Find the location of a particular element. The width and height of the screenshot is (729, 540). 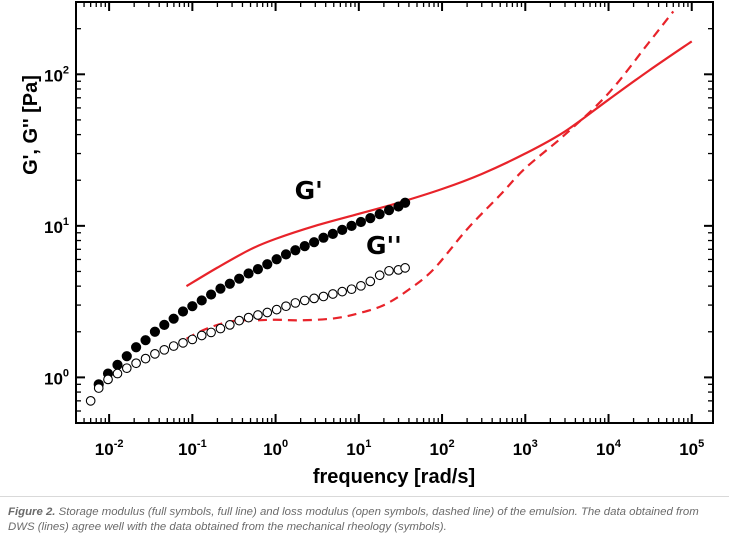

caption-divider is located at coordinates (364, 496).